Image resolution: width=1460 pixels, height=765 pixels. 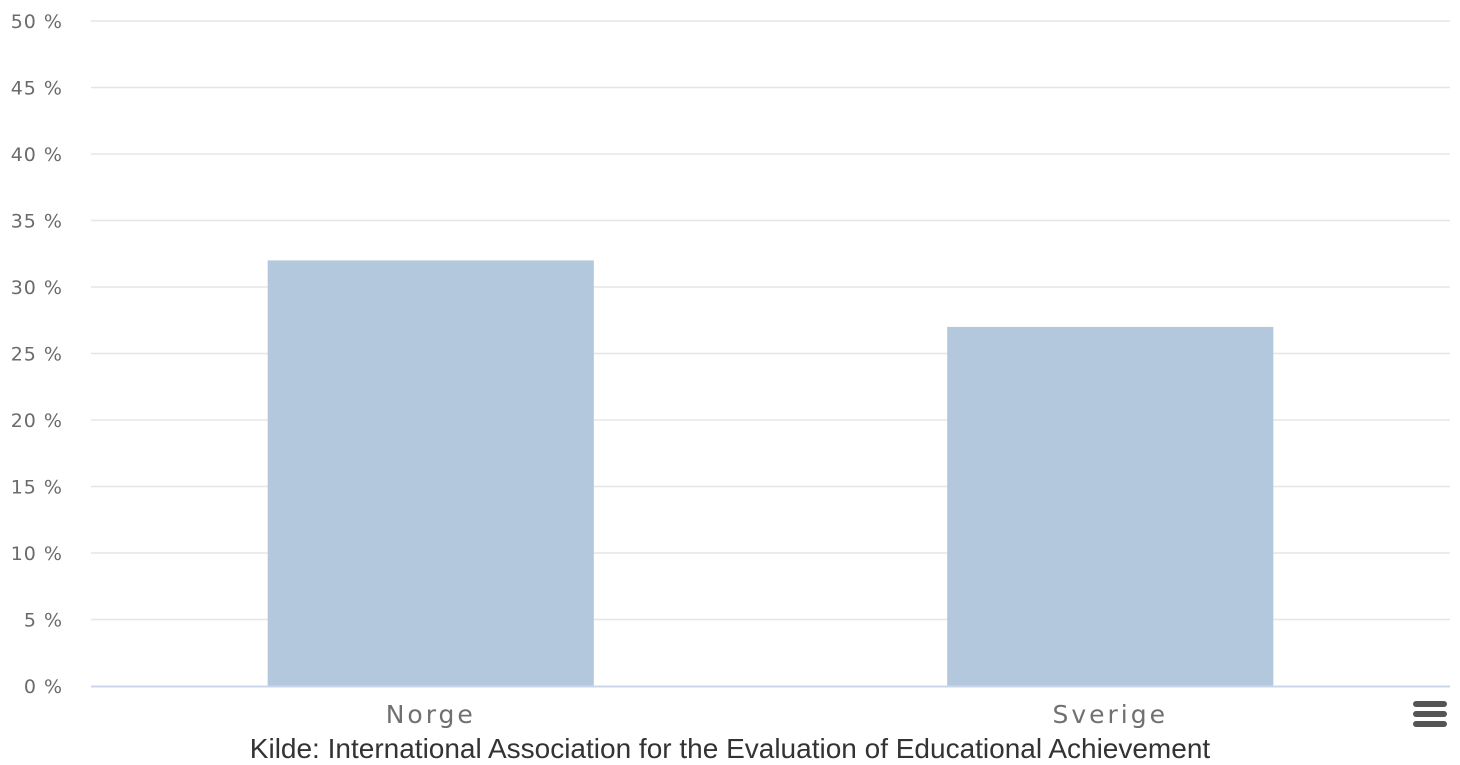 I want to click on y-tick-label: 35 %, so click(x=37, y=222).